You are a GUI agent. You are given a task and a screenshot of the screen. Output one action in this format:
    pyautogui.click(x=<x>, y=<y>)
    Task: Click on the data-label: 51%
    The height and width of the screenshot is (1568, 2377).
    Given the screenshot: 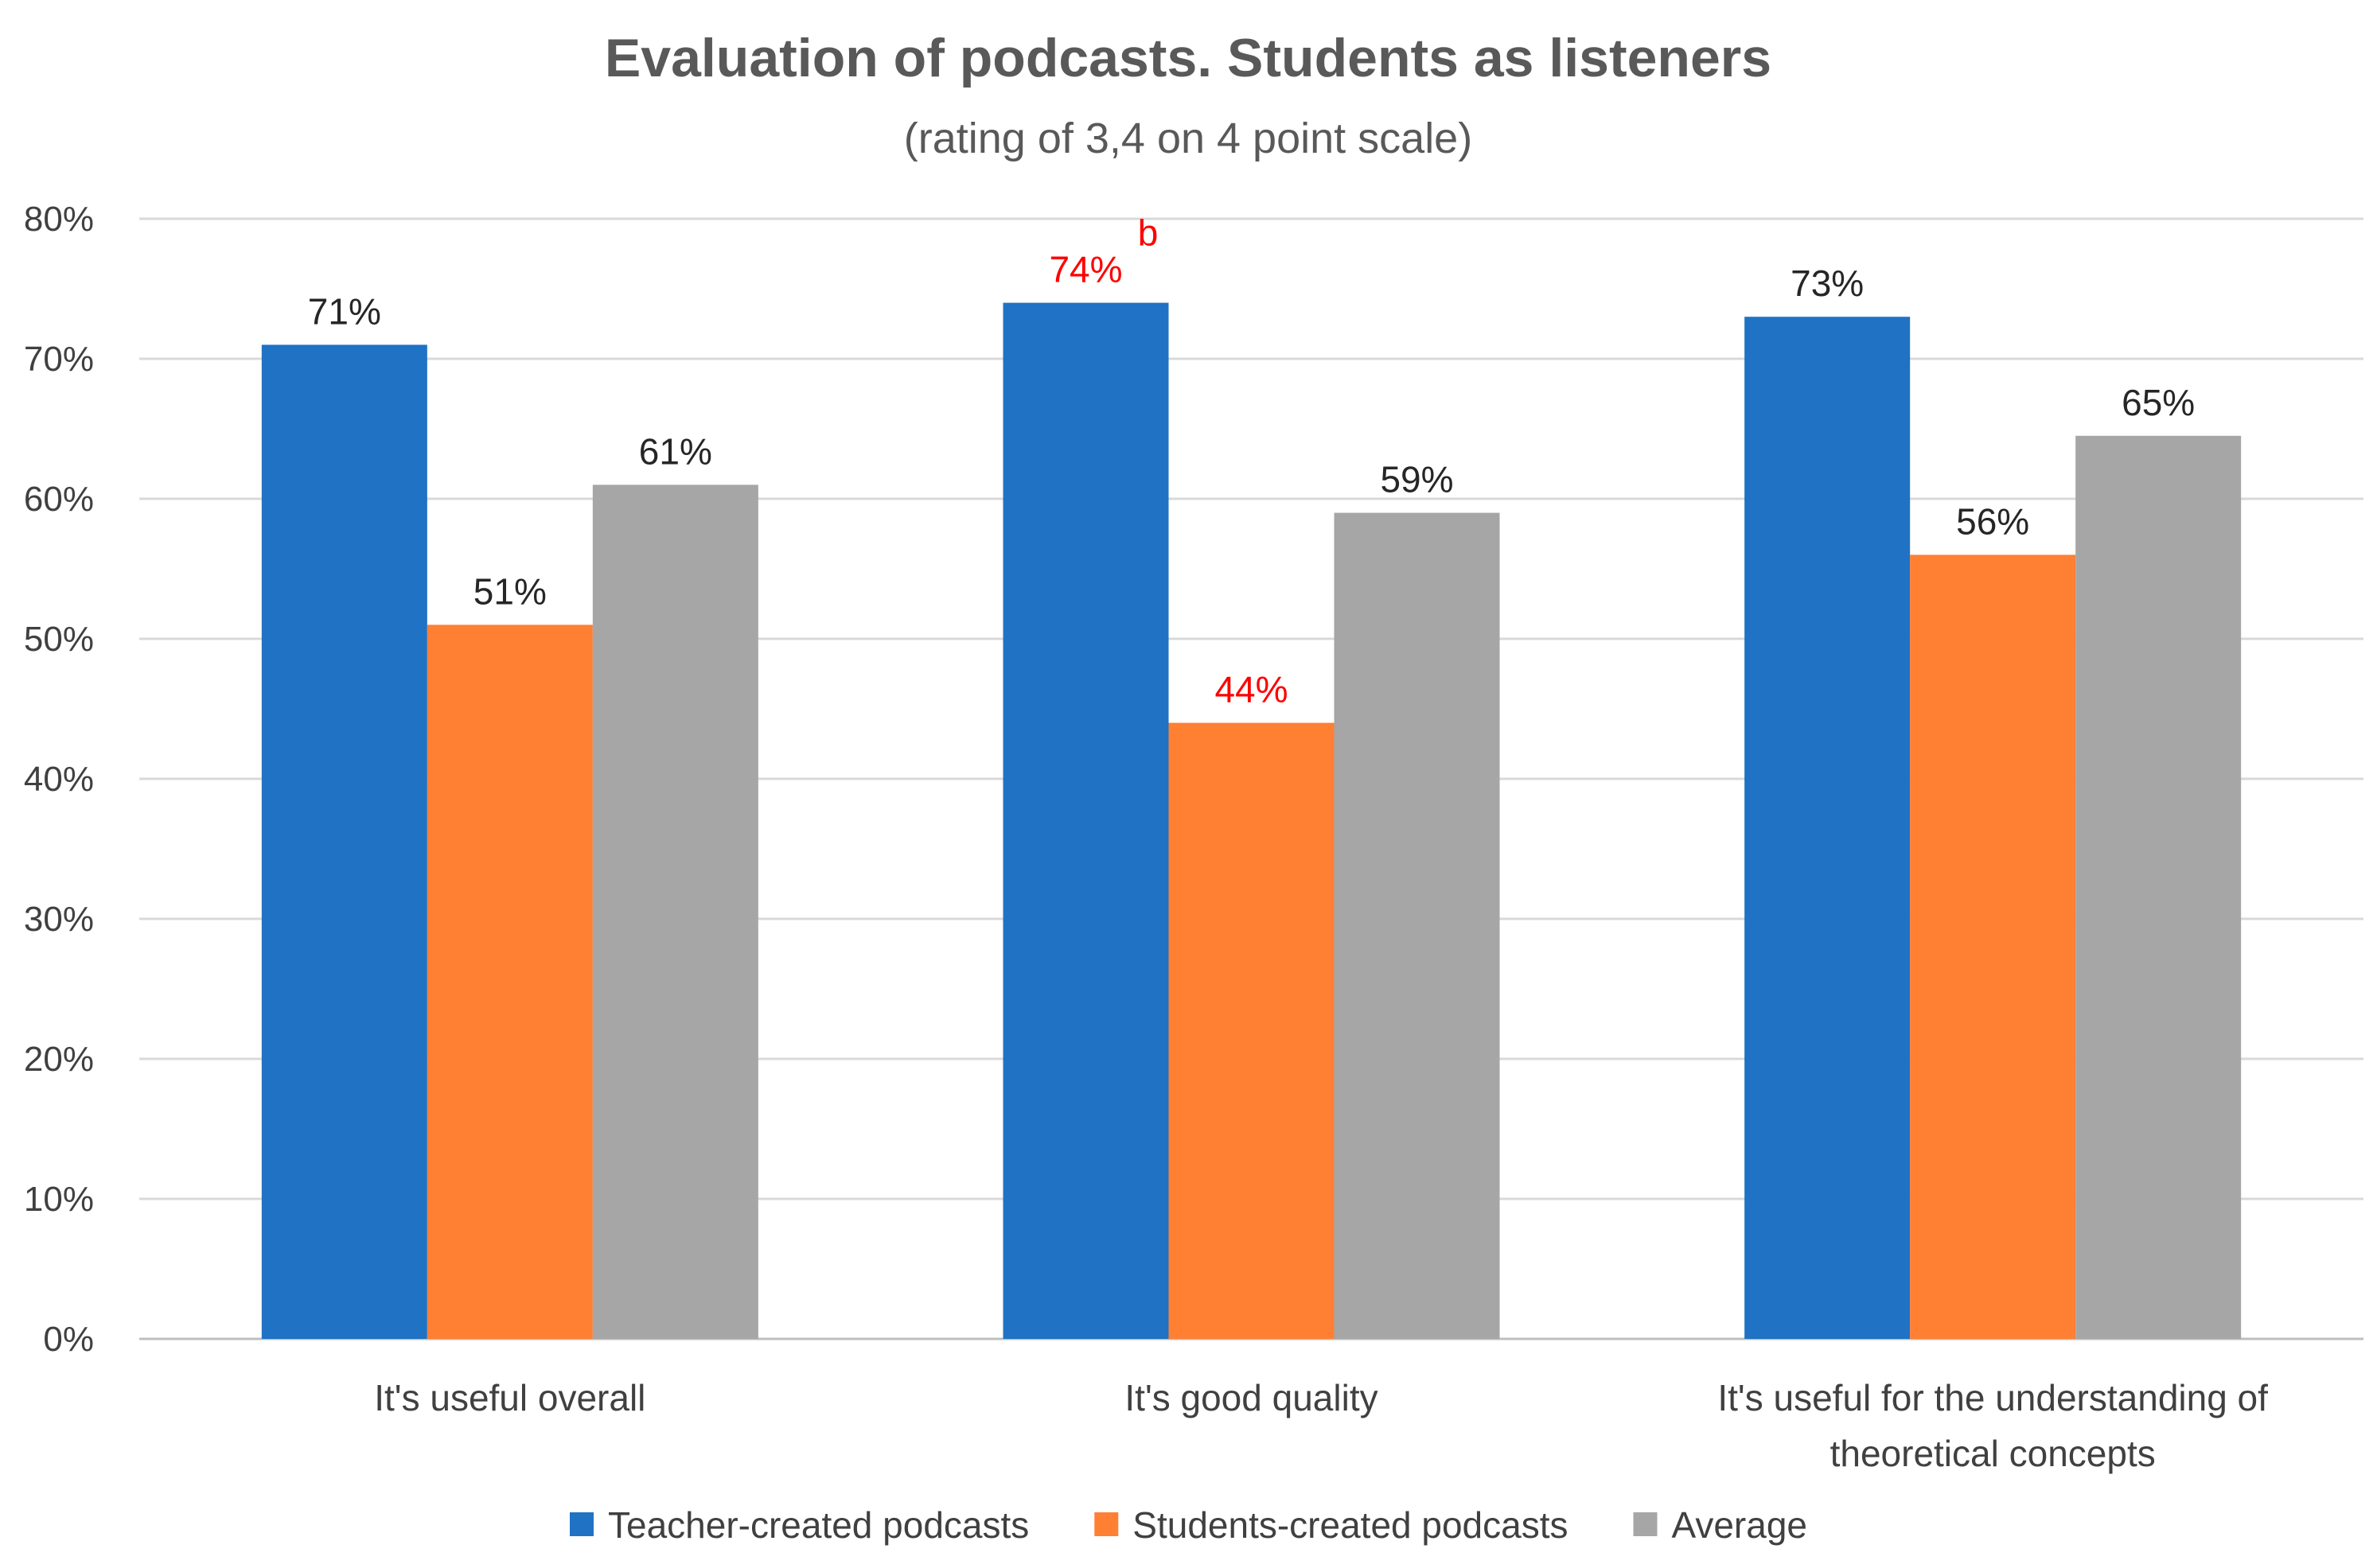 What is the action you would take?
    pyautogui.click(x=510, y=591)
    